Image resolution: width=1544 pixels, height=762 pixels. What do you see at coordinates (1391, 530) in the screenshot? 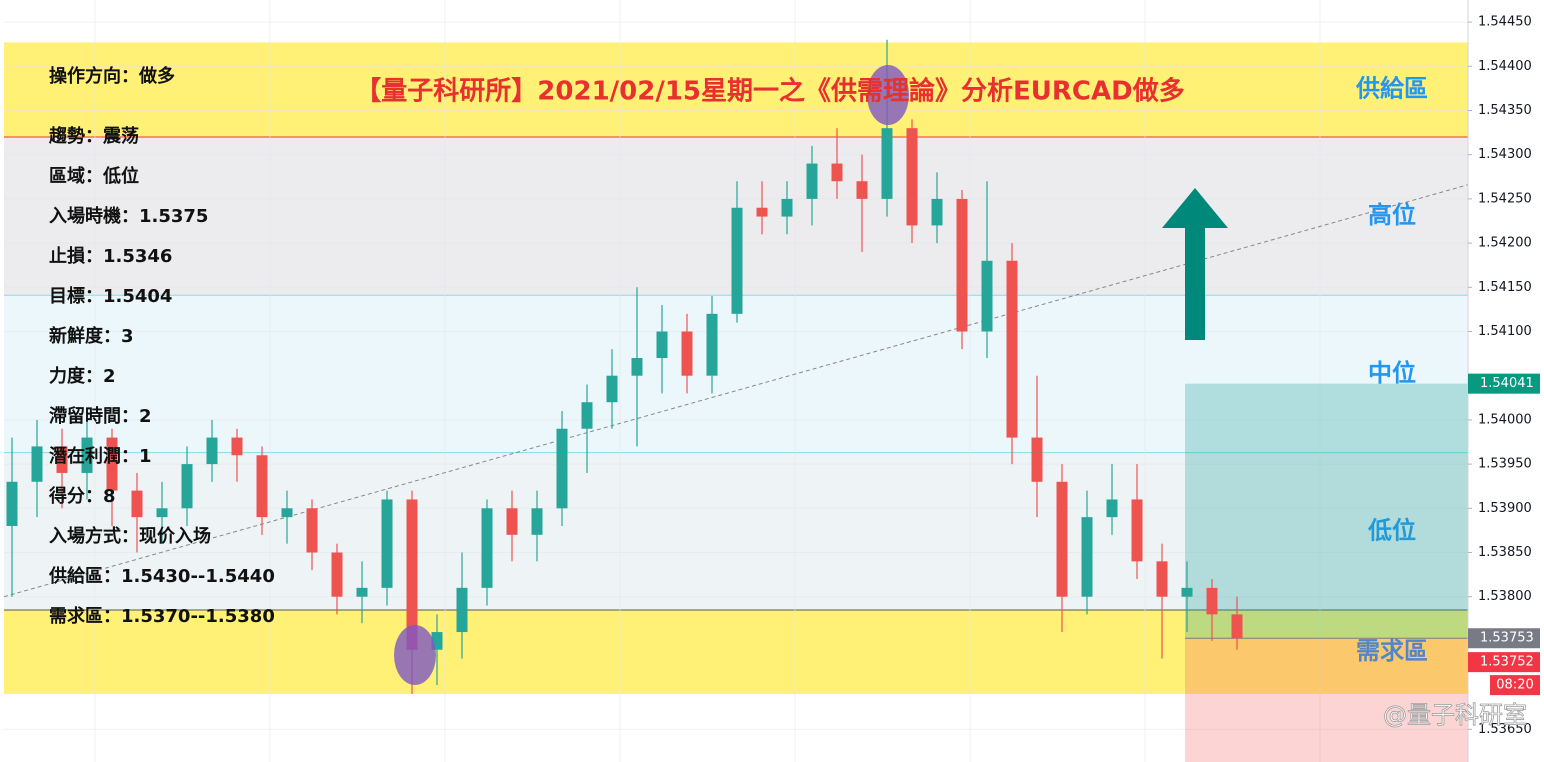
I see `zone-label: 低位` at bounding box center [1391, 530].